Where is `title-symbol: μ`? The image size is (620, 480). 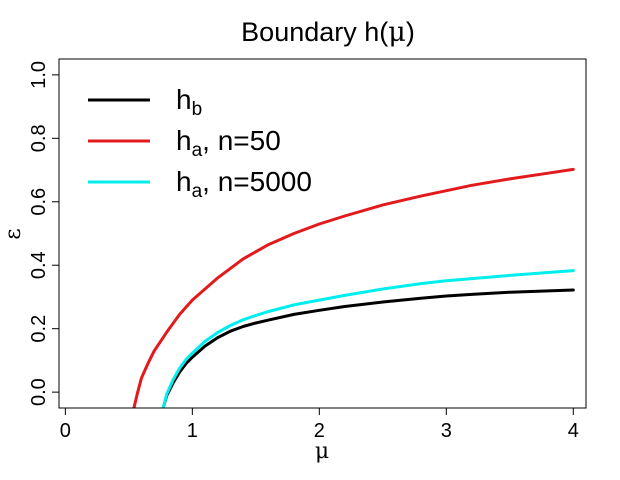 title-symbol: μ is located at coordinates (397, 32).